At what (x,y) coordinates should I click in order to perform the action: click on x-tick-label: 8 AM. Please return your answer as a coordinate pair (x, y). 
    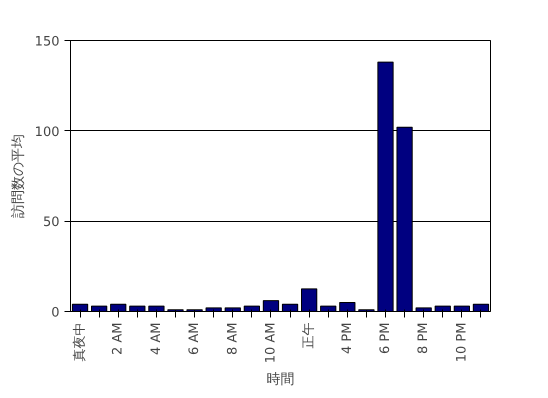
    Looking at the image, I should click on (232, 339).